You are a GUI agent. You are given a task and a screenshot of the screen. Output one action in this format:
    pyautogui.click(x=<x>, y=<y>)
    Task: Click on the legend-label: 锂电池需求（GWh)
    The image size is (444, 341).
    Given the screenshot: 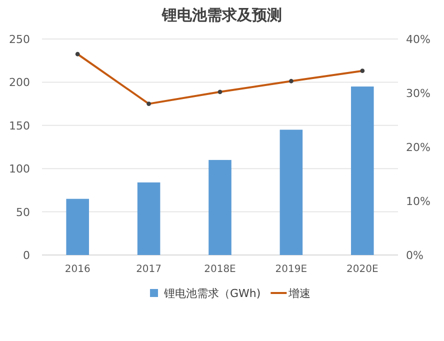 What is the action you would take?
    pyautogui.click(x=212, y=293)
    